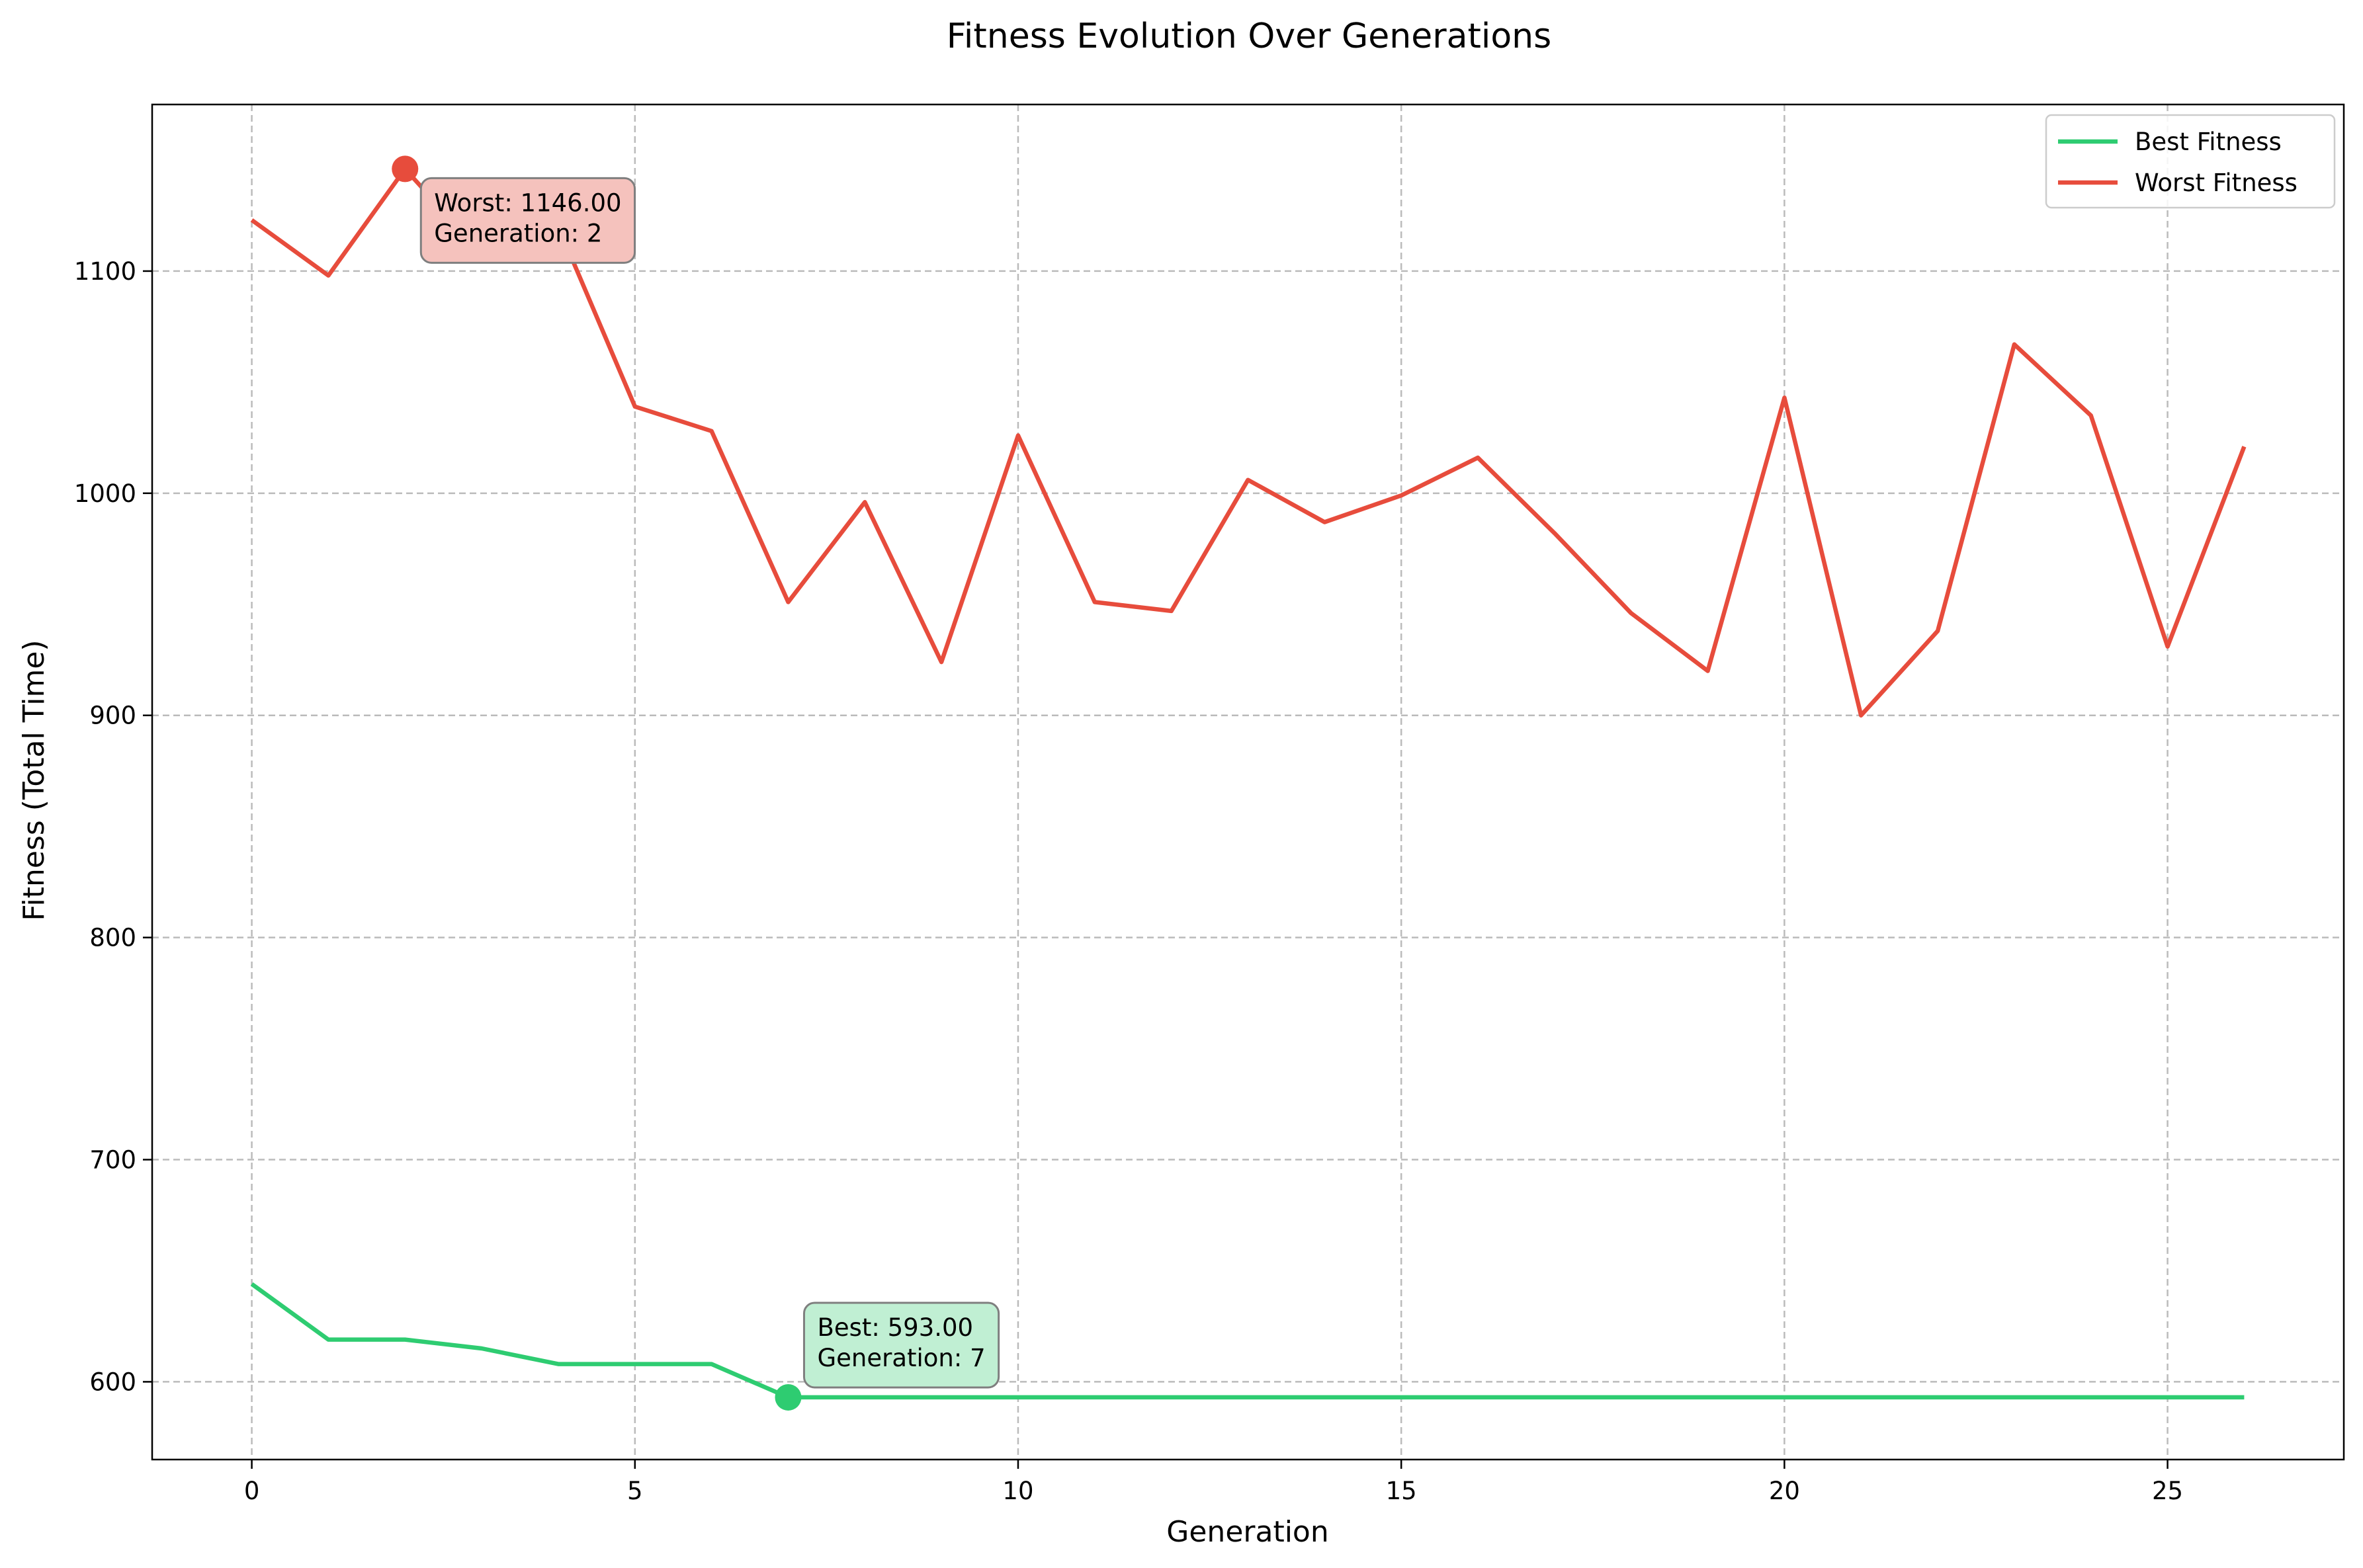 The height and width of the screenshot is (1568, 2363). I want to click on worst-fitness-legend-label: Worst Fitness, so click(2216, 183).